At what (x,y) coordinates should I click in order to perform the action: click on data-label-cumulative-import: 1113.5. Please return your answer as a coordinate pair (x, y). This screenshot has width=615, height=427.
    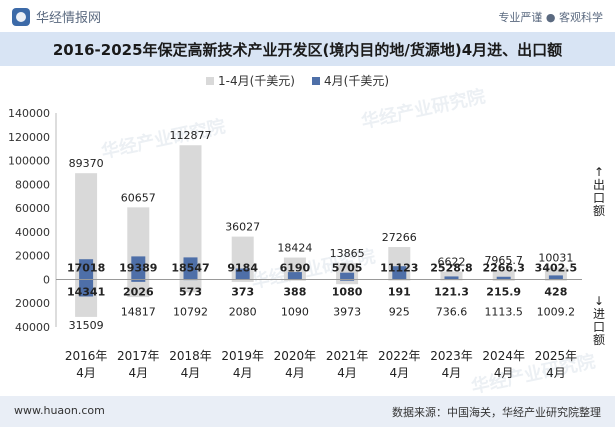
    Looking at the image, I should click on (503, 311).